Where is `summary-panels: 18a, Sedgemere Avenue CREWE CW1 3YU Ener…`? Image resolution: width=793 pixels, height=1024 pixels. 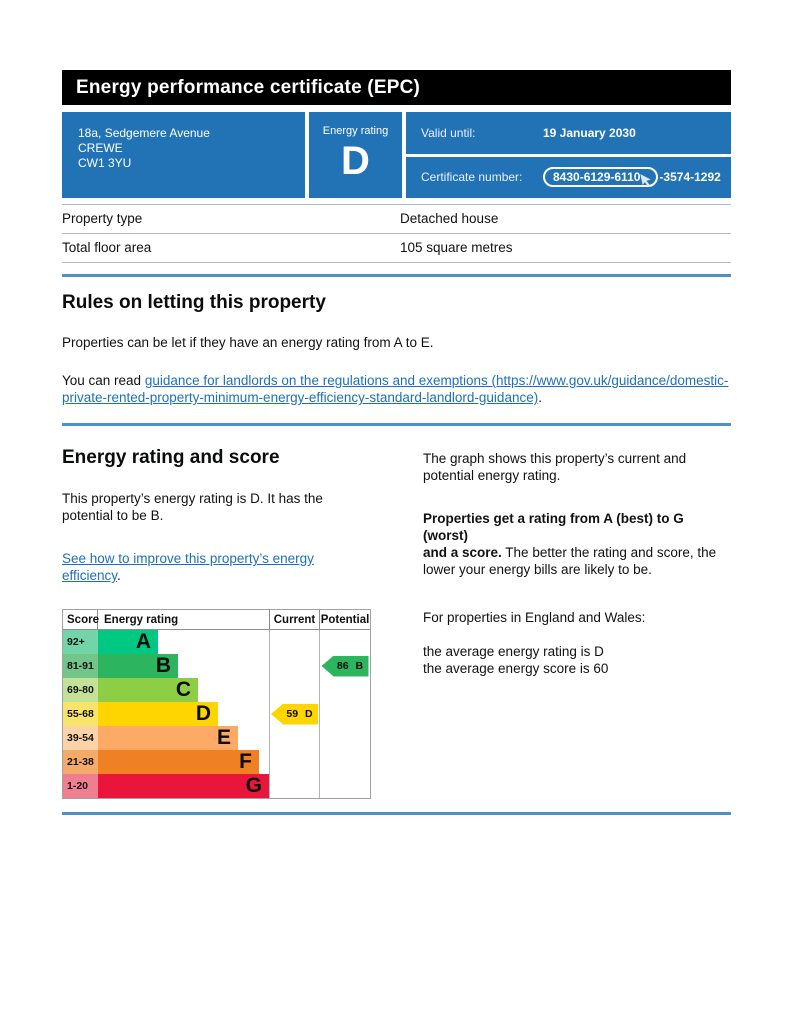
summary-panels: 18a, Sedgemere Avenue CREWE CW1 3YU Ener… is located at coordinates (396, 155).